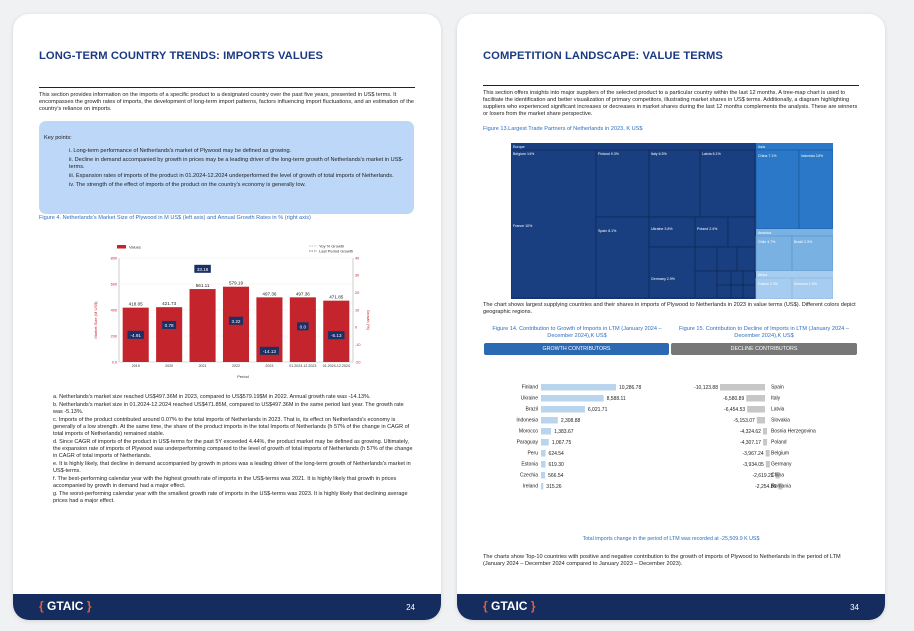 The image size is (914, 631). What do you see at coordinates (557, 465) in the screenshot?
I see `growth-bar-label: 619.30` at bounding box center [557, 465].